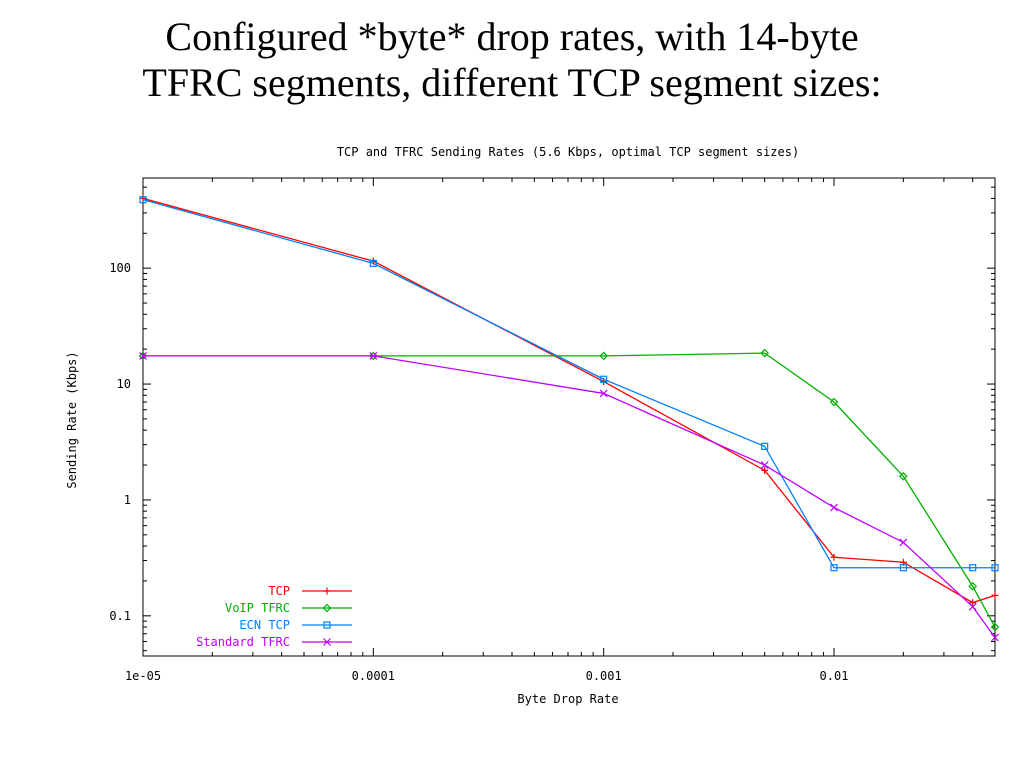  I want to click on legend-label: VoIP TFRC, so click(257, 608).